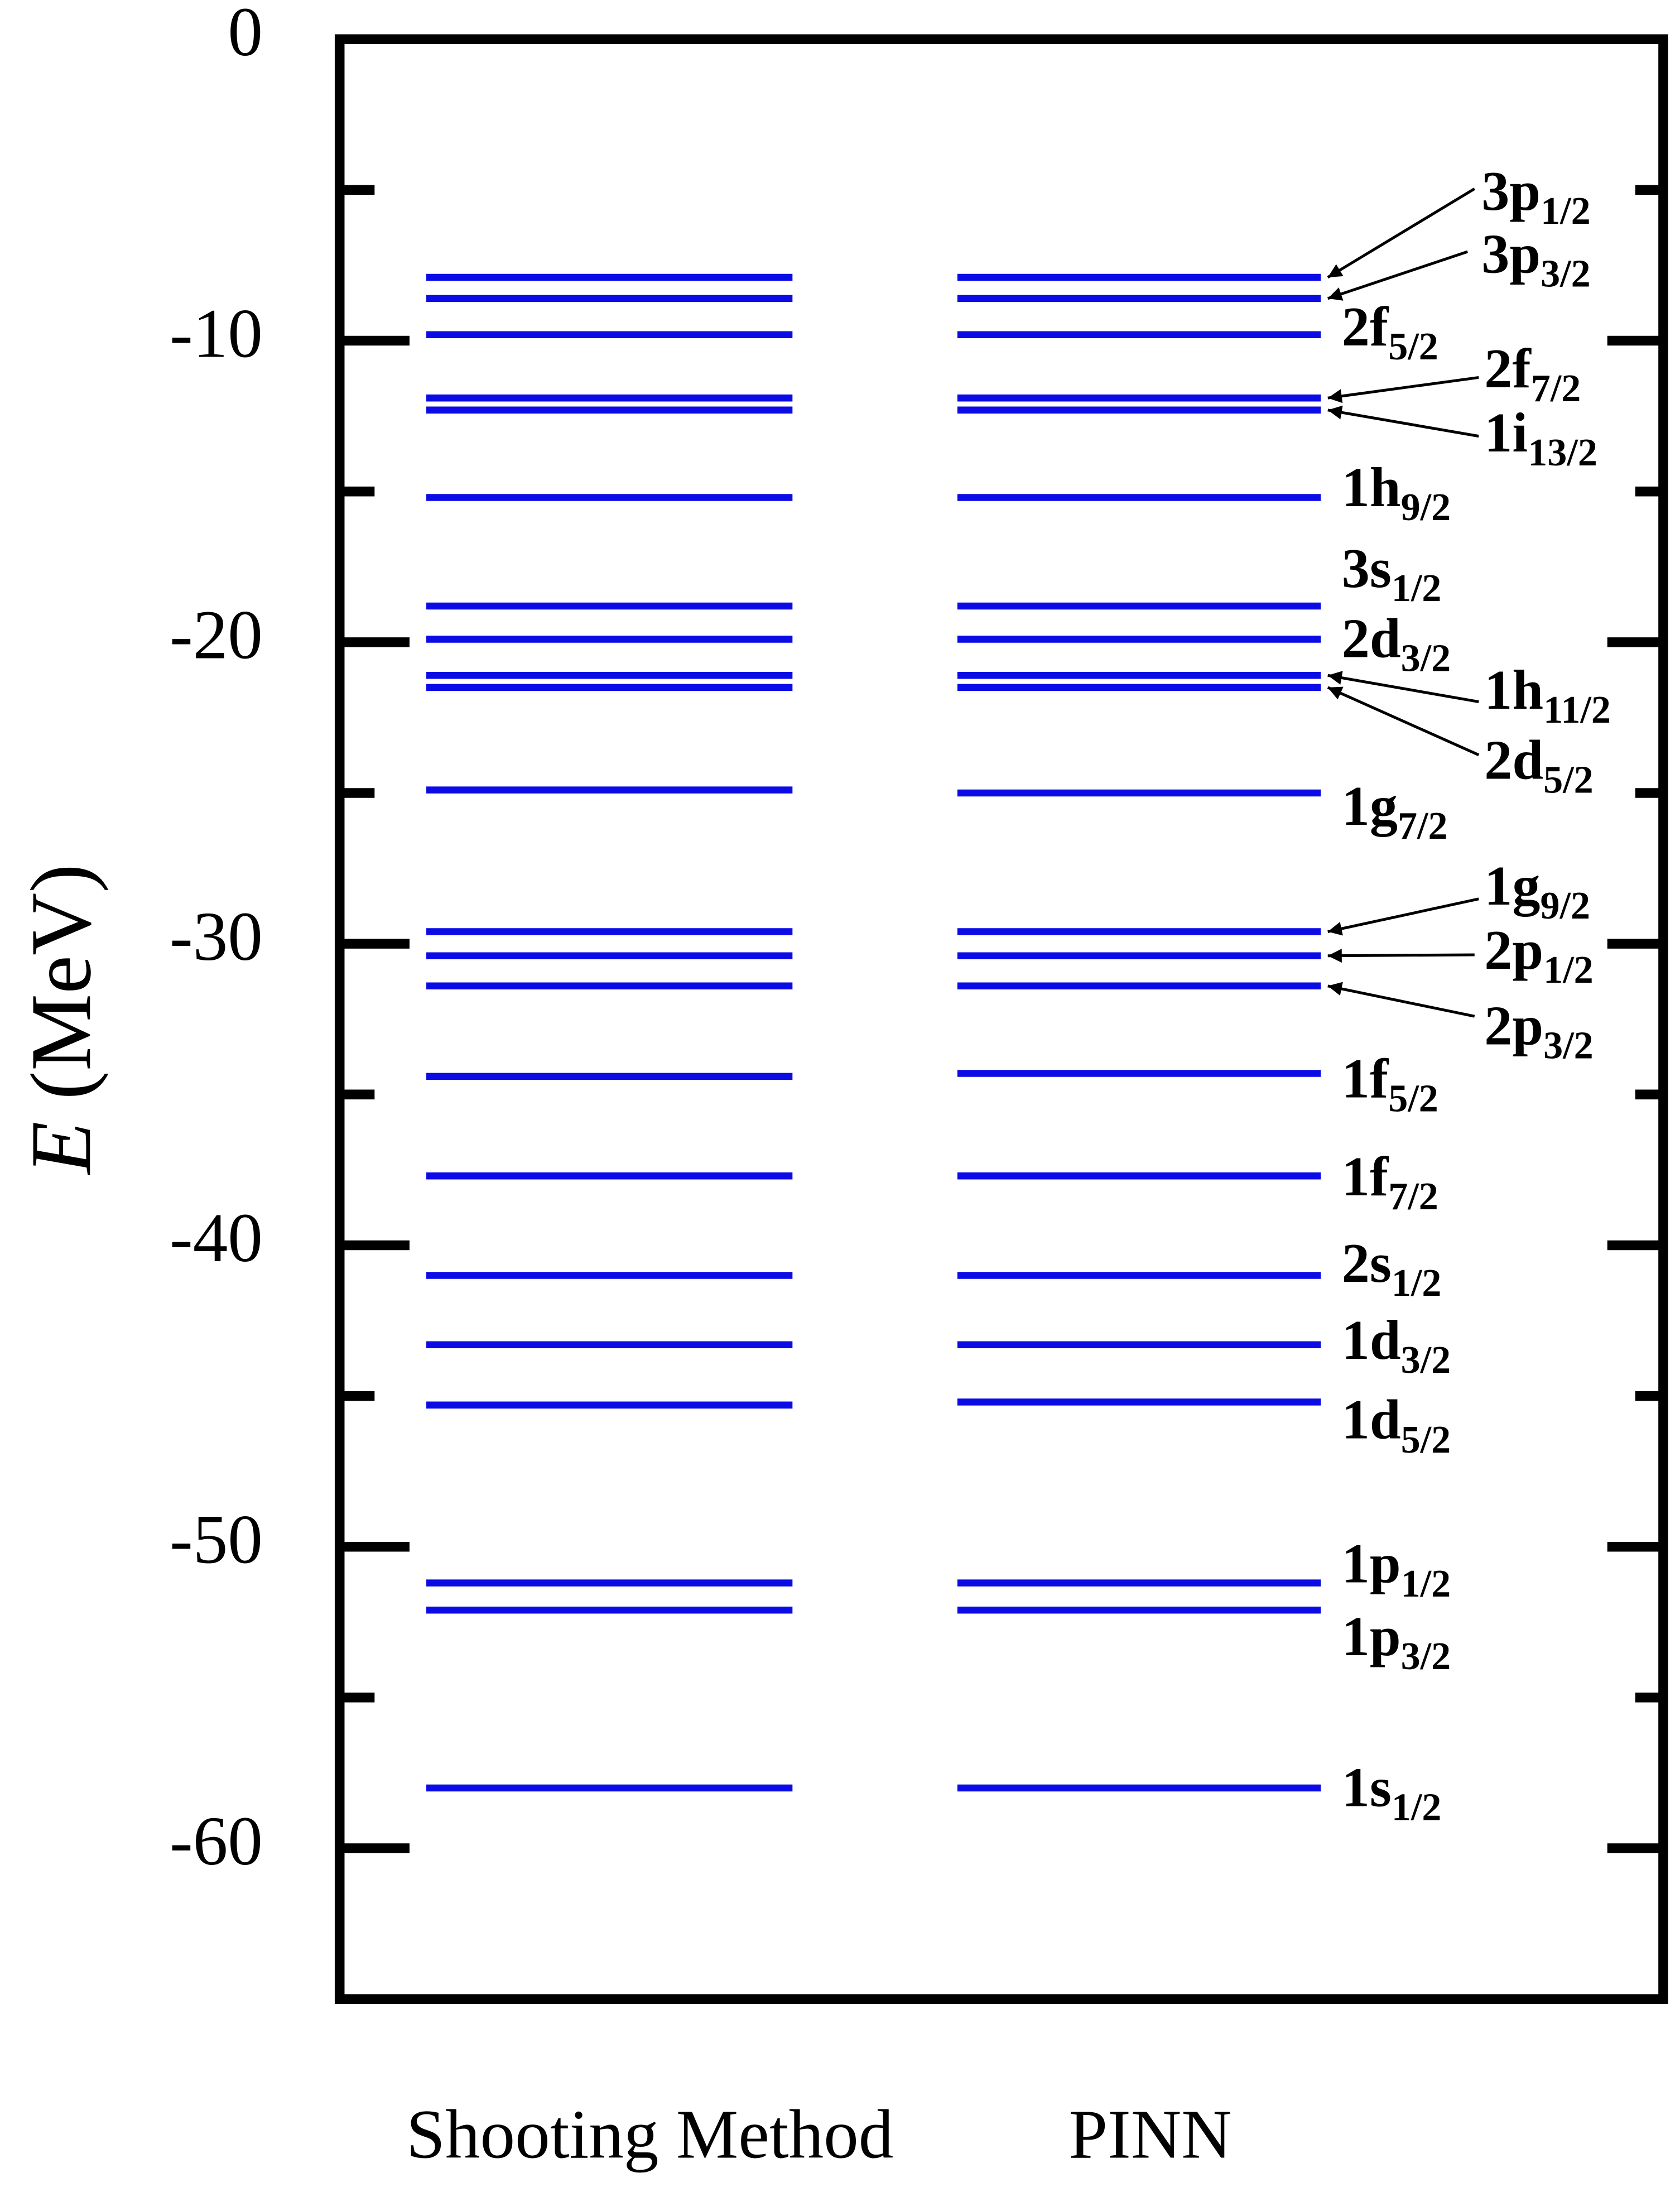 The image size is (1680, 2192). I want to click on level-label: 2d3/2, so click(1397, 643).